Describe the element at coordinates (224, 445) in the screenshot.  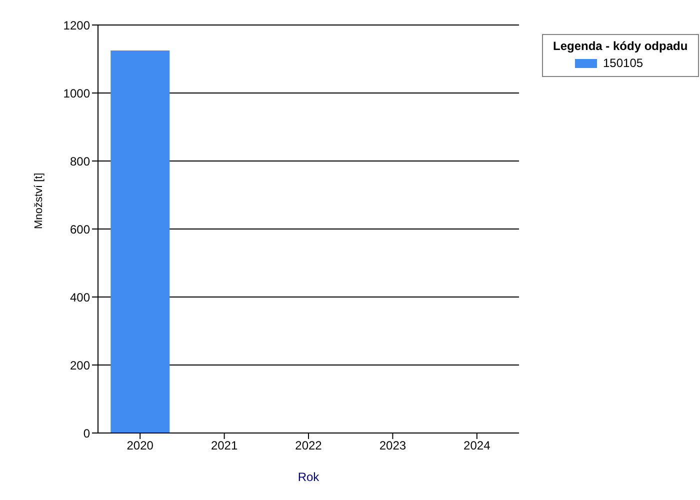
I see `x-tick-label: 2021` at that location.